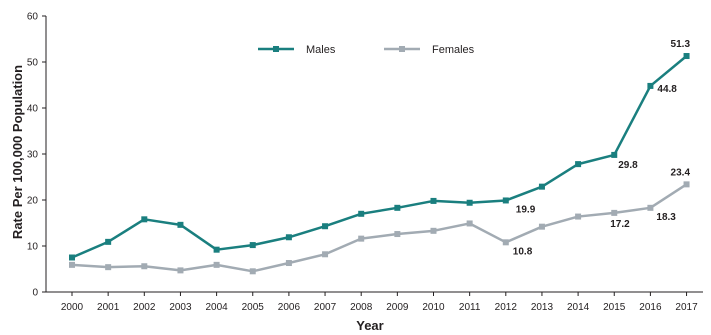 This screenshot has width=711, height=335. Describe the element at coordinates (628, 165) in the screenshot. I see `data-label: 29.8` at that location.